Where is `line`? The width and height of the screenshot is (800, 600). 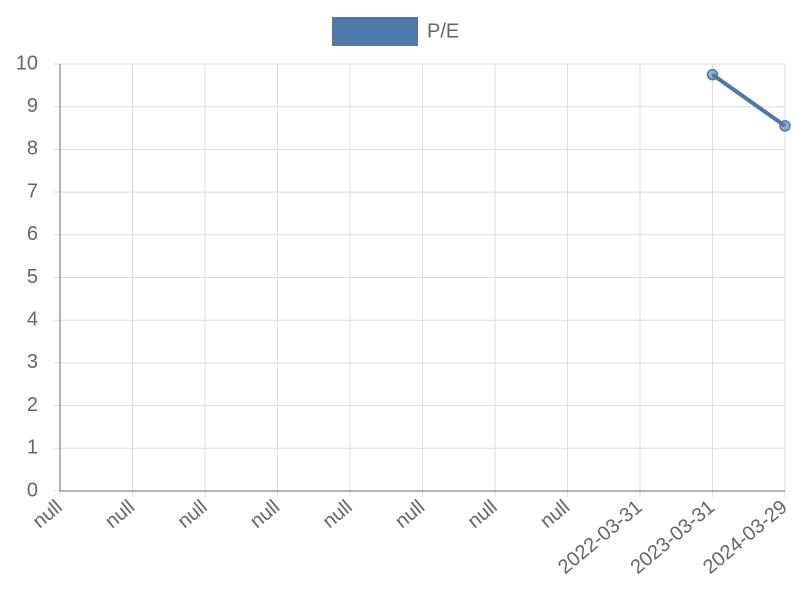 line is located at coordinates (749, 100).